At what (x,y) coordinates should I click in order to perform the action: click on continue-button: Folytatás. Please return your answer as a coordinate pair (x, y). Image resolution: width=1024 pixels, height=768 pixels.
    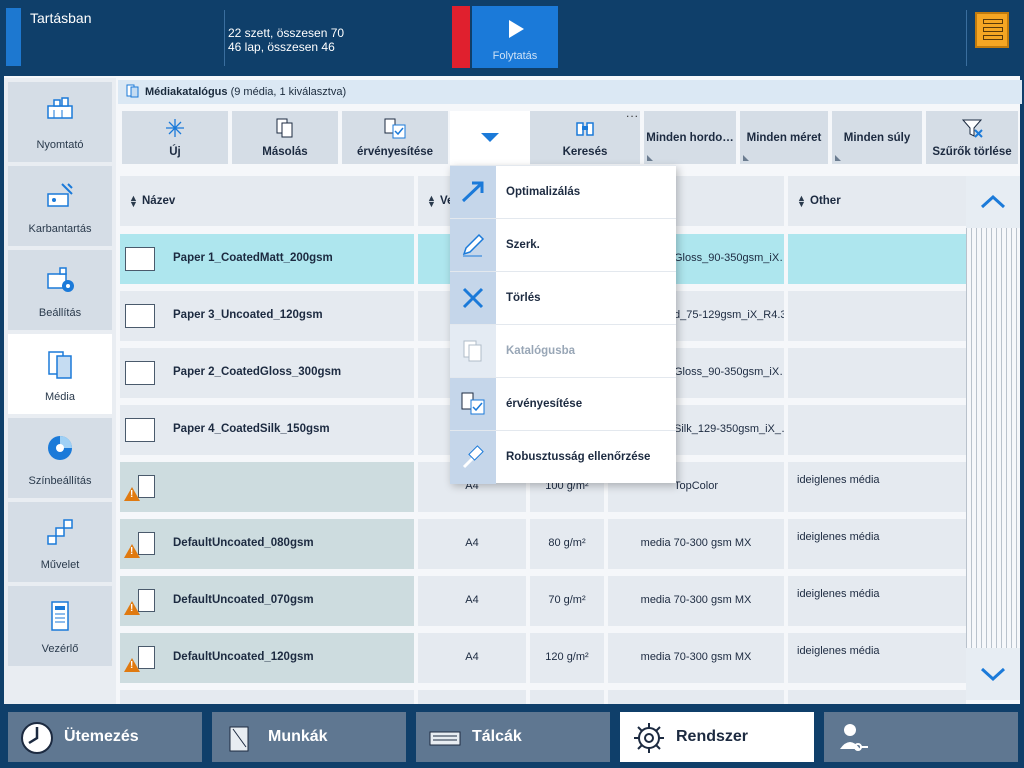
    Looking at the image, I should click on (515, 37).